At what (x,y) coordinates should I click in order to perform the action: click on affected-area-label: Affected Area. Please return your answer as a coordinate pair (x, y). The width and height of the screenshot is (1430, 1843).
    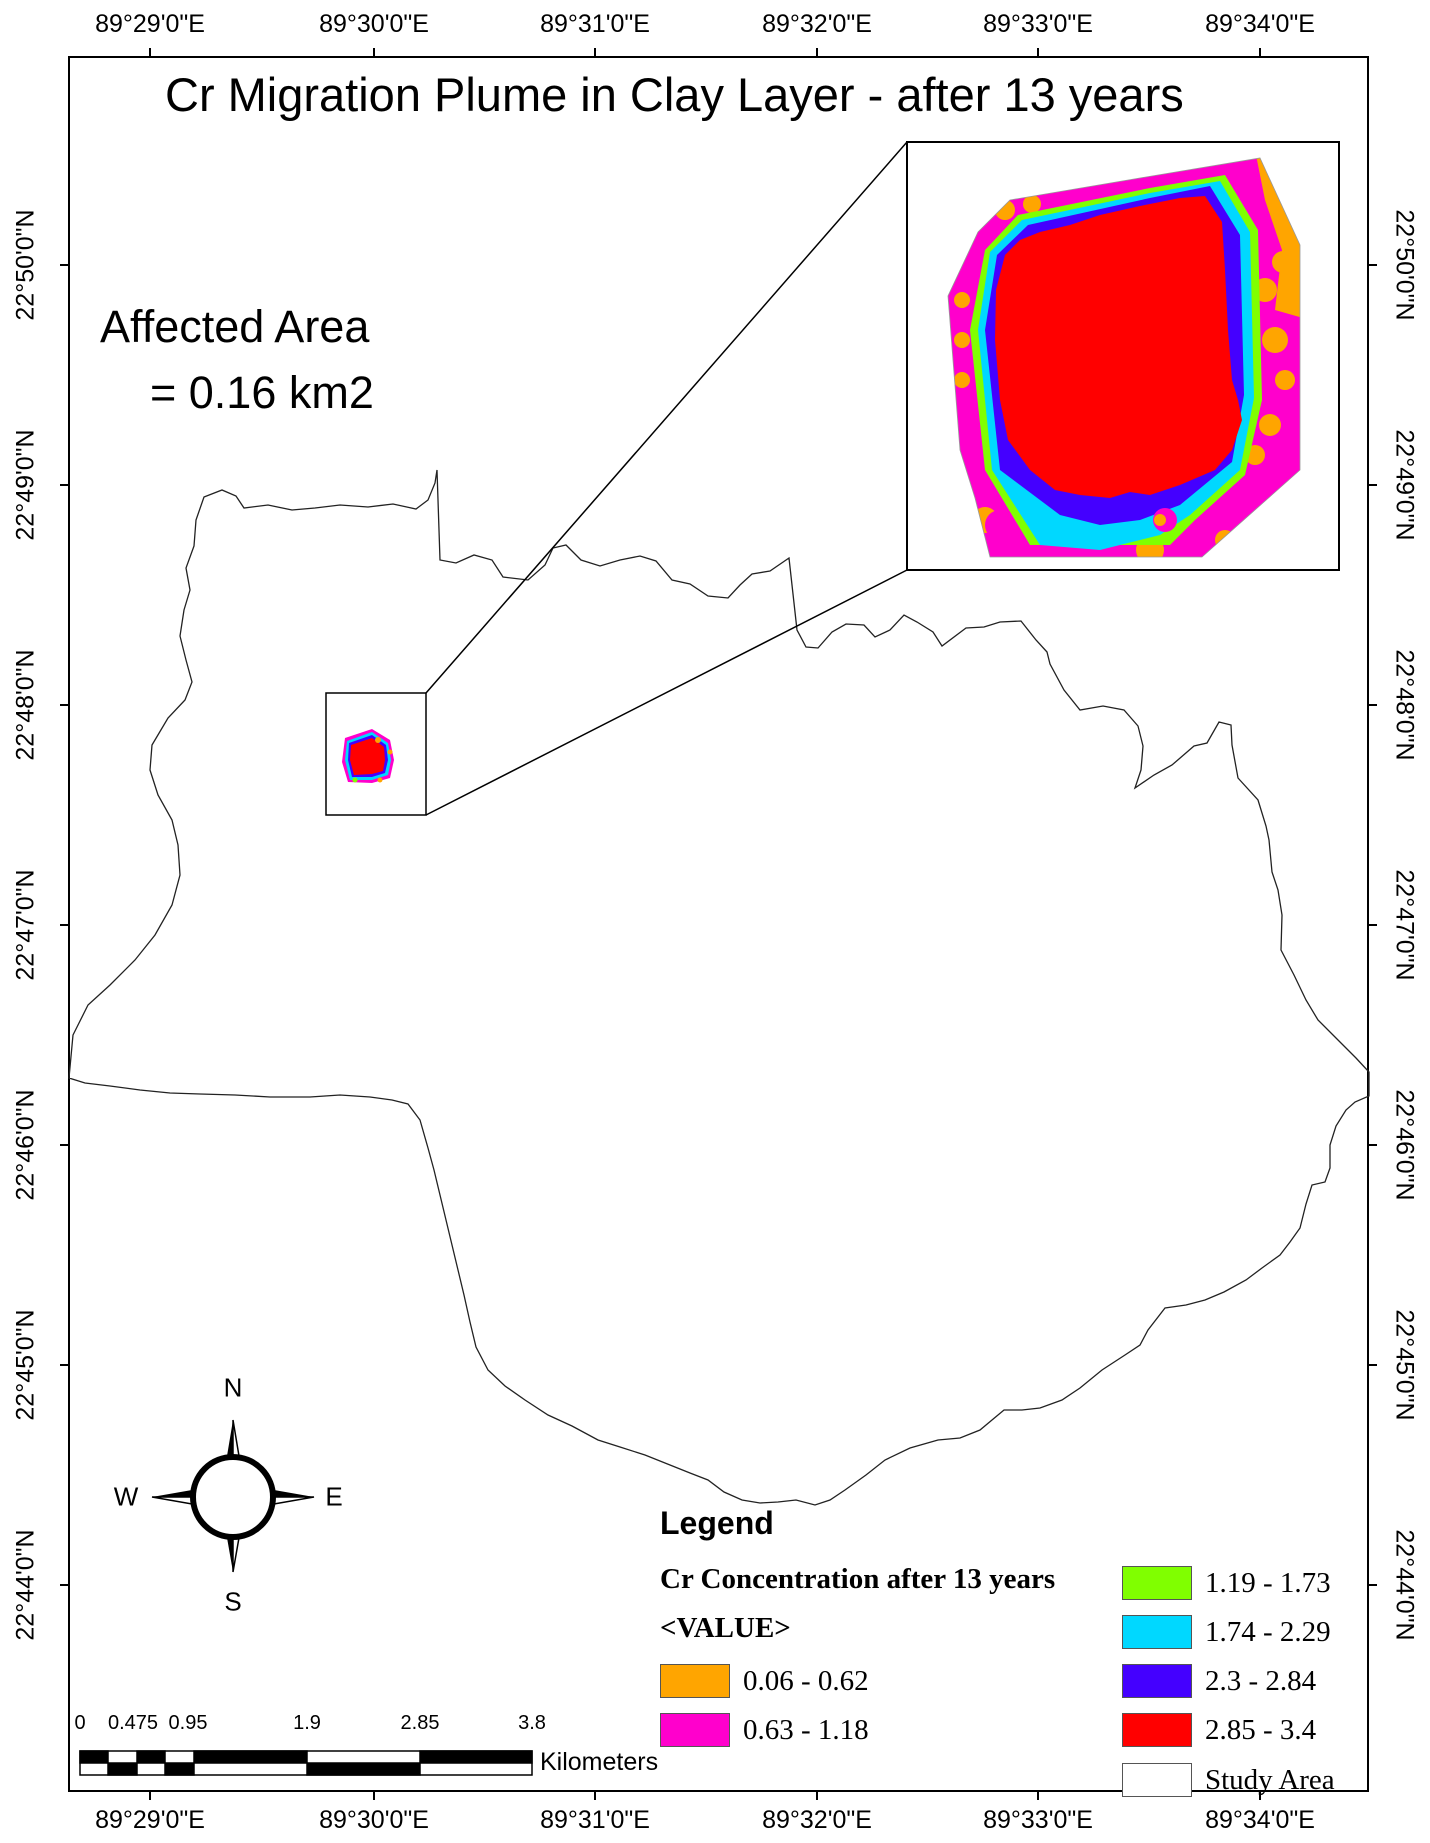
    Looking at the image, I should click on (235, 326).